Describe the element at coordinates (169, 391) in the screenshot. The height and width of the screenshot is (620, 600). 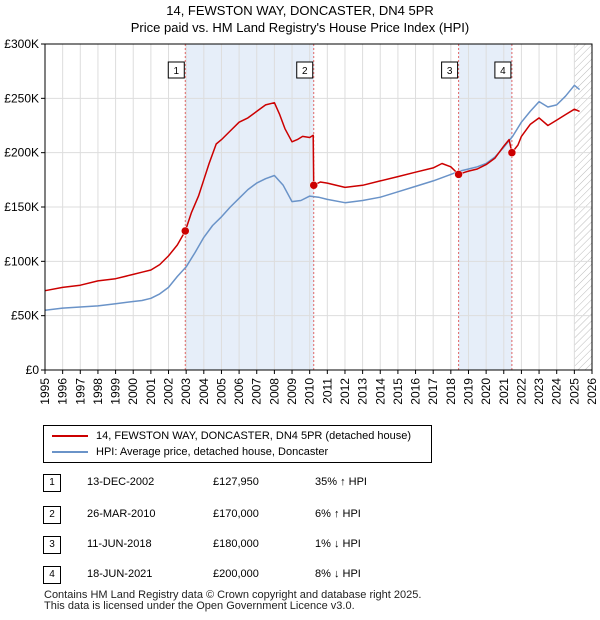
I see `x-tick-label: 2002` at that location.